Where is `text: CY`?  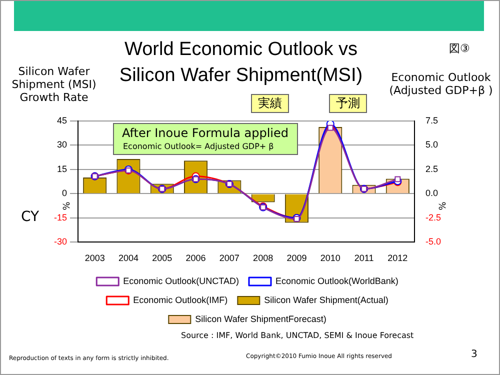
text: CY is located at coordinates (30, 217).